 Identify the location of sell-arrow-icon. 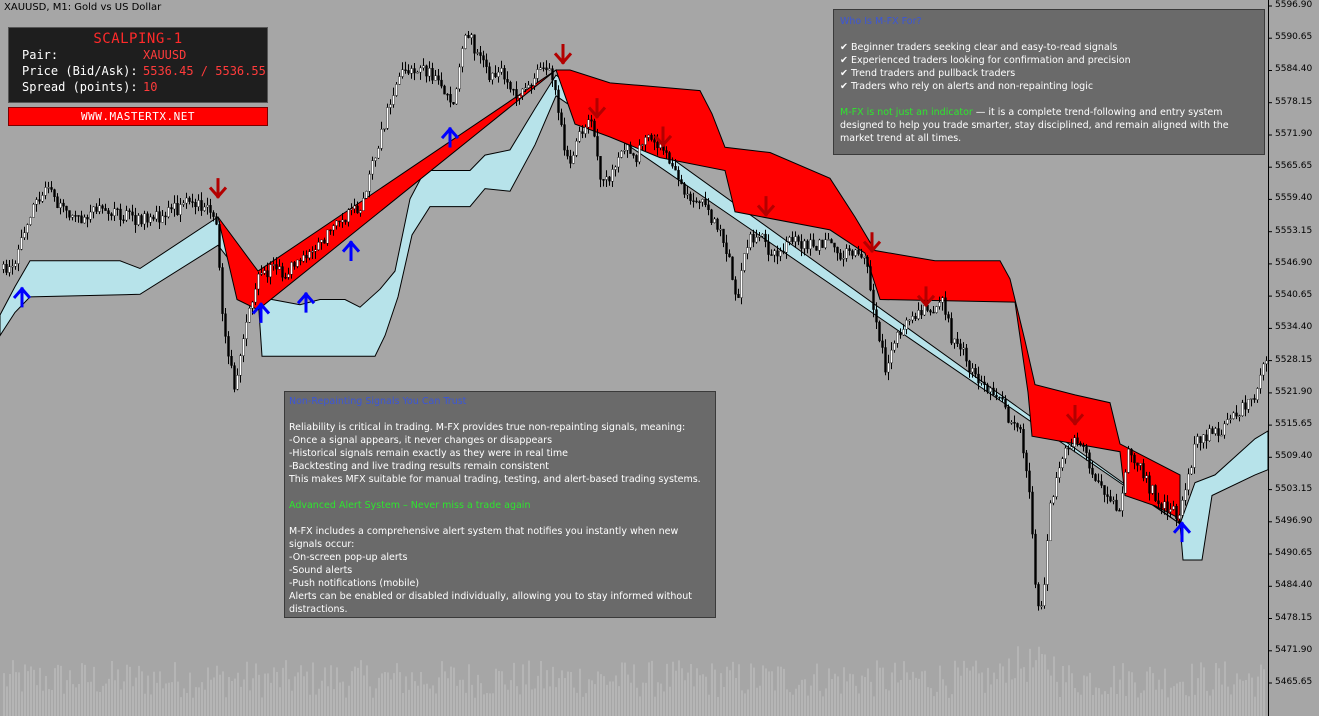
(926, 297).